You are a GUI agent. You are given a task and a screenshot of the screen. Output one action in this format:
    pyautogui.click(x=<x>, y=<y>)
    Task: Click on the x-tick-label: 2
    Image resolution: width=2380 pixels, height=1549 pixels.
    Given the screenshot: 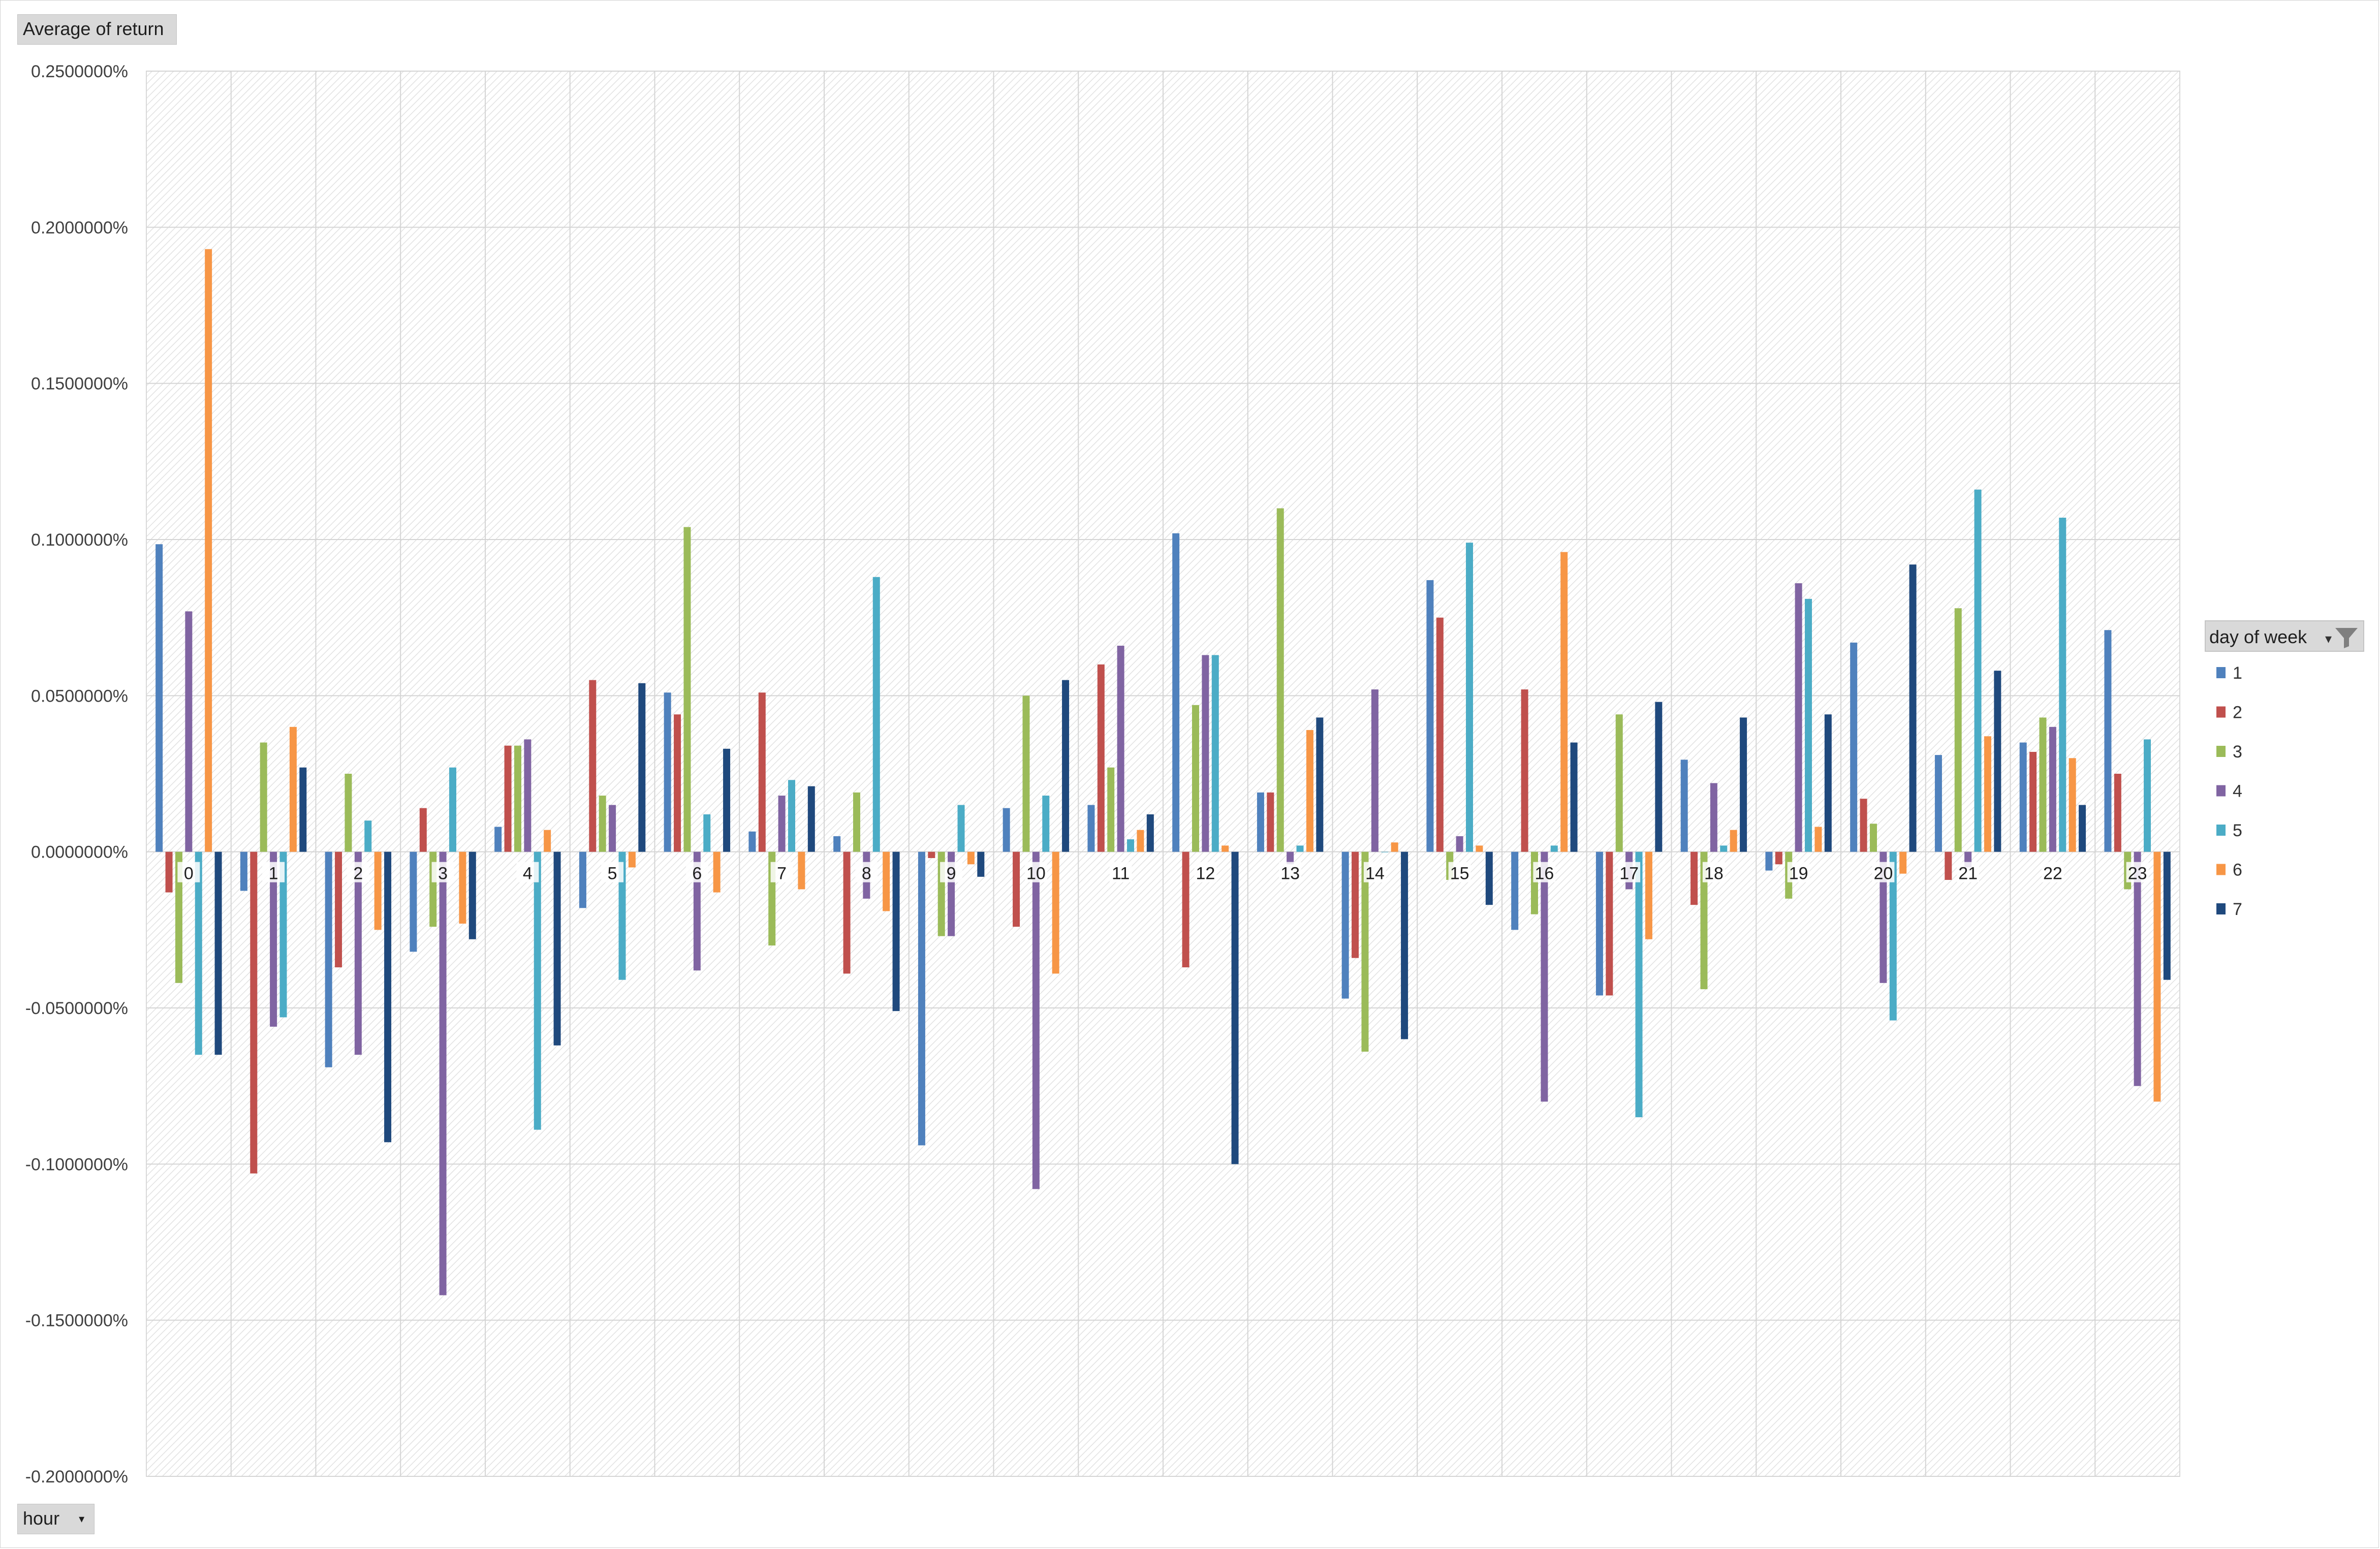 What is the action you would take?
    pyautogui.click(x=358, y=873)
    